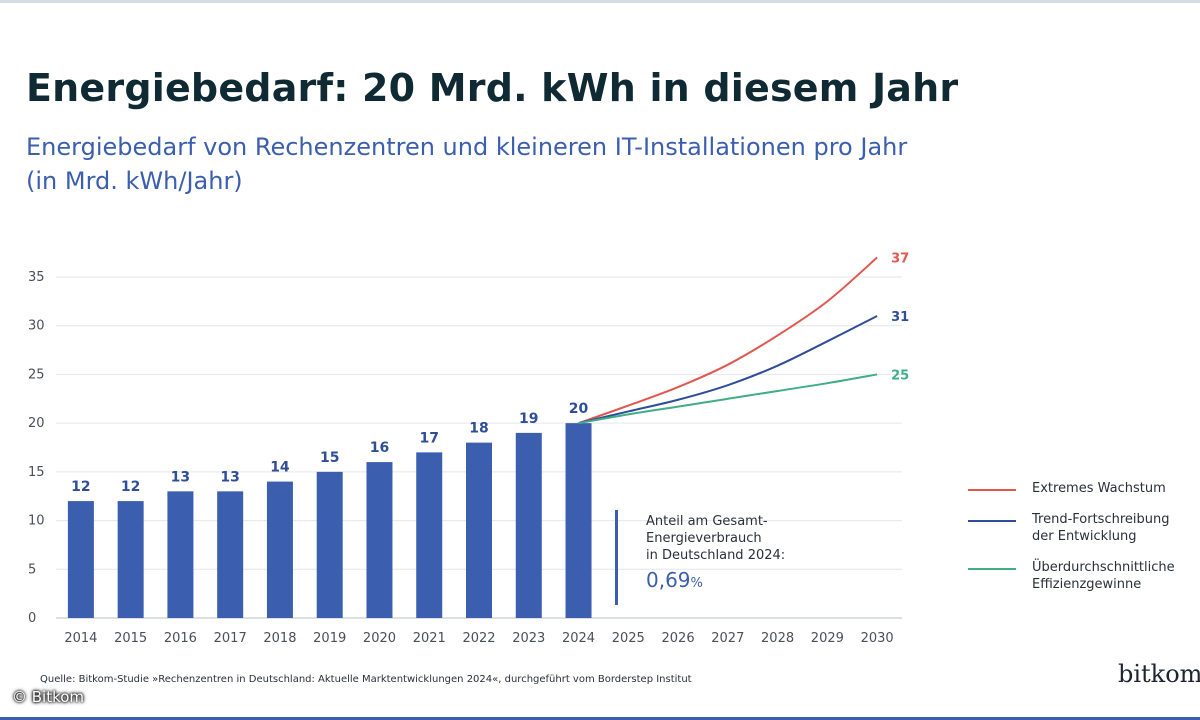  What do you see at coordinates (727, 638) in the screenshot?
I see `x-tick-label: 2027` at bounding box center [727, 638].